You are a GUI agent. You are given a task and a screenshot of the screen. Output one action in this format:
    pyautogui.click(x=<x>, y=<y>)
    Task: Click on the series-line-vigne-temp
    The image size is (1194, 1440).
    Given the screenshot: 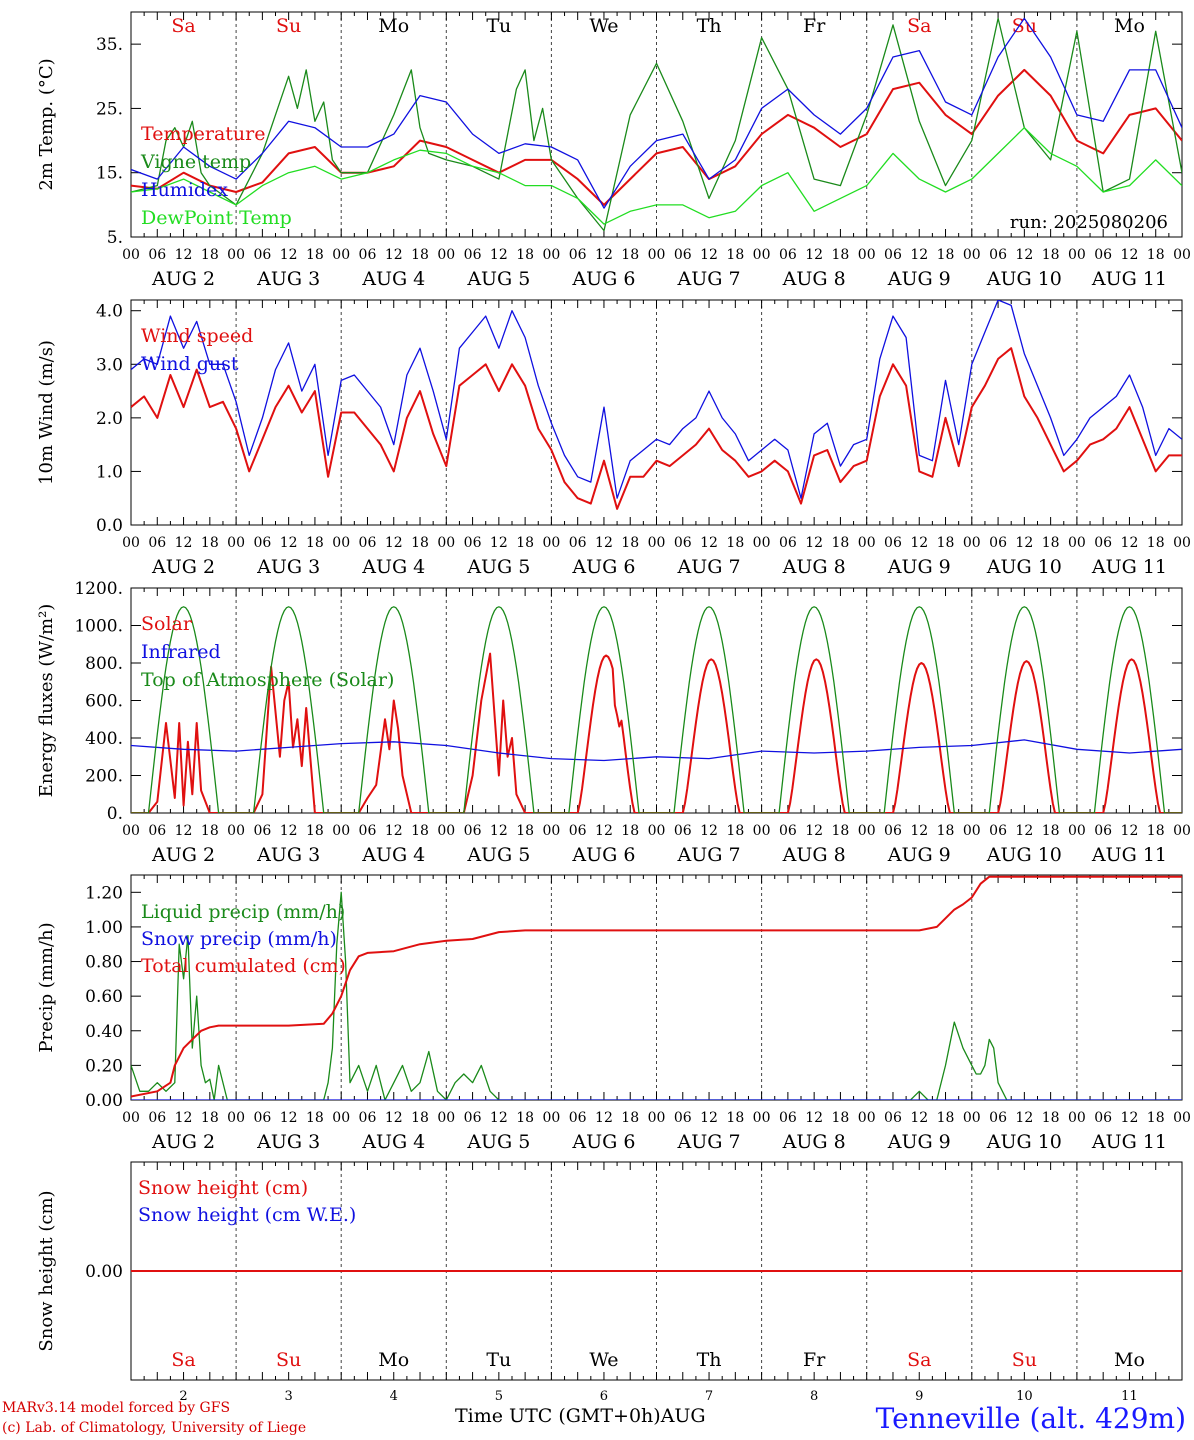 What is the action you would take?
    pyautogui.click(x=656, y=124)
    